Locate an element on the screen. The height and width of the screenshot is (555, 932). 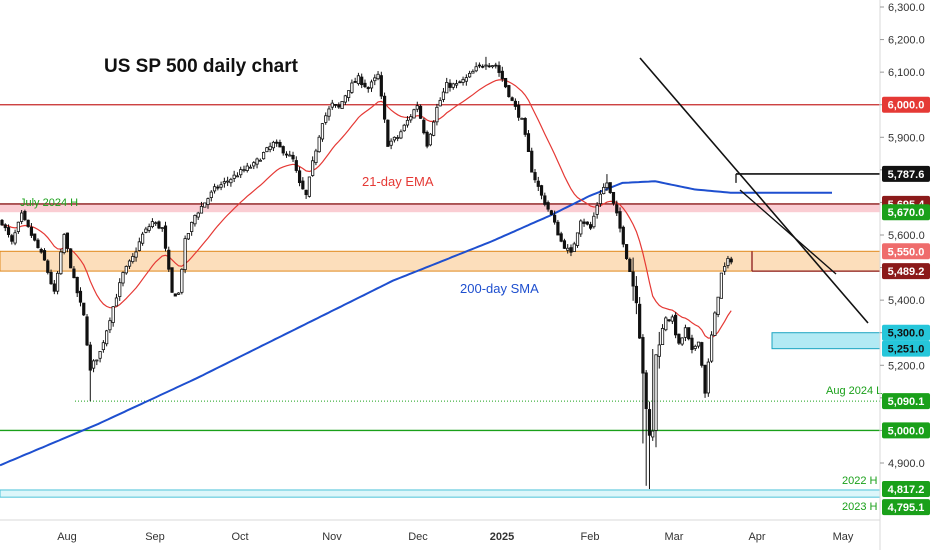
price-tag-label: 5,090.1 is located at coordinates (906, 402).